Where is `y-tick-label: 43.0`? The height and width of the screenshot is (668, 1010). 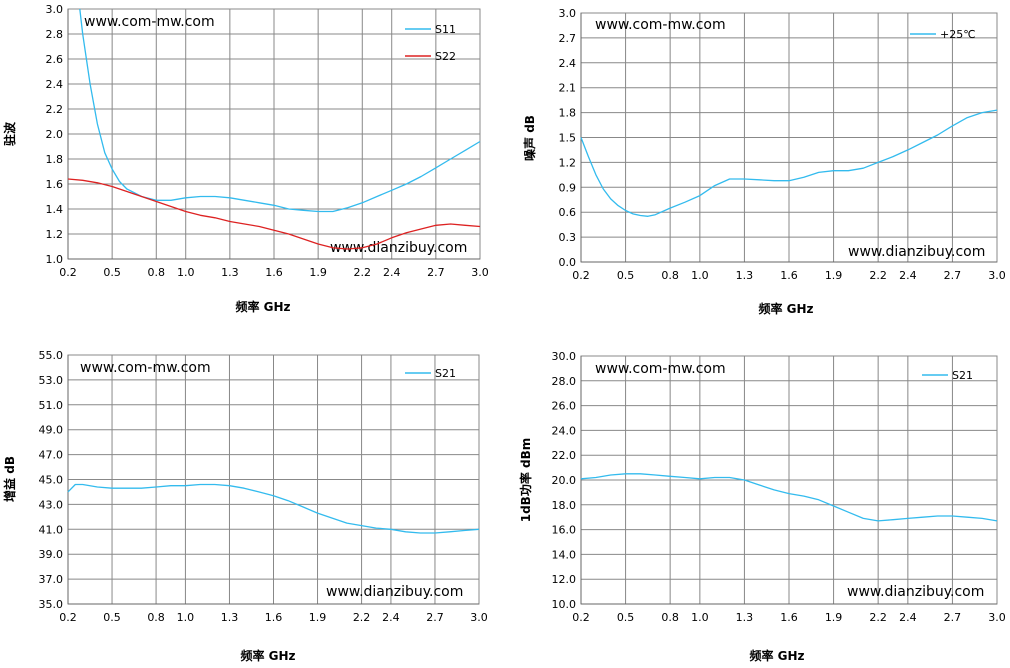
y-tick-label: 43.0 is located at coordinates (51, 504).